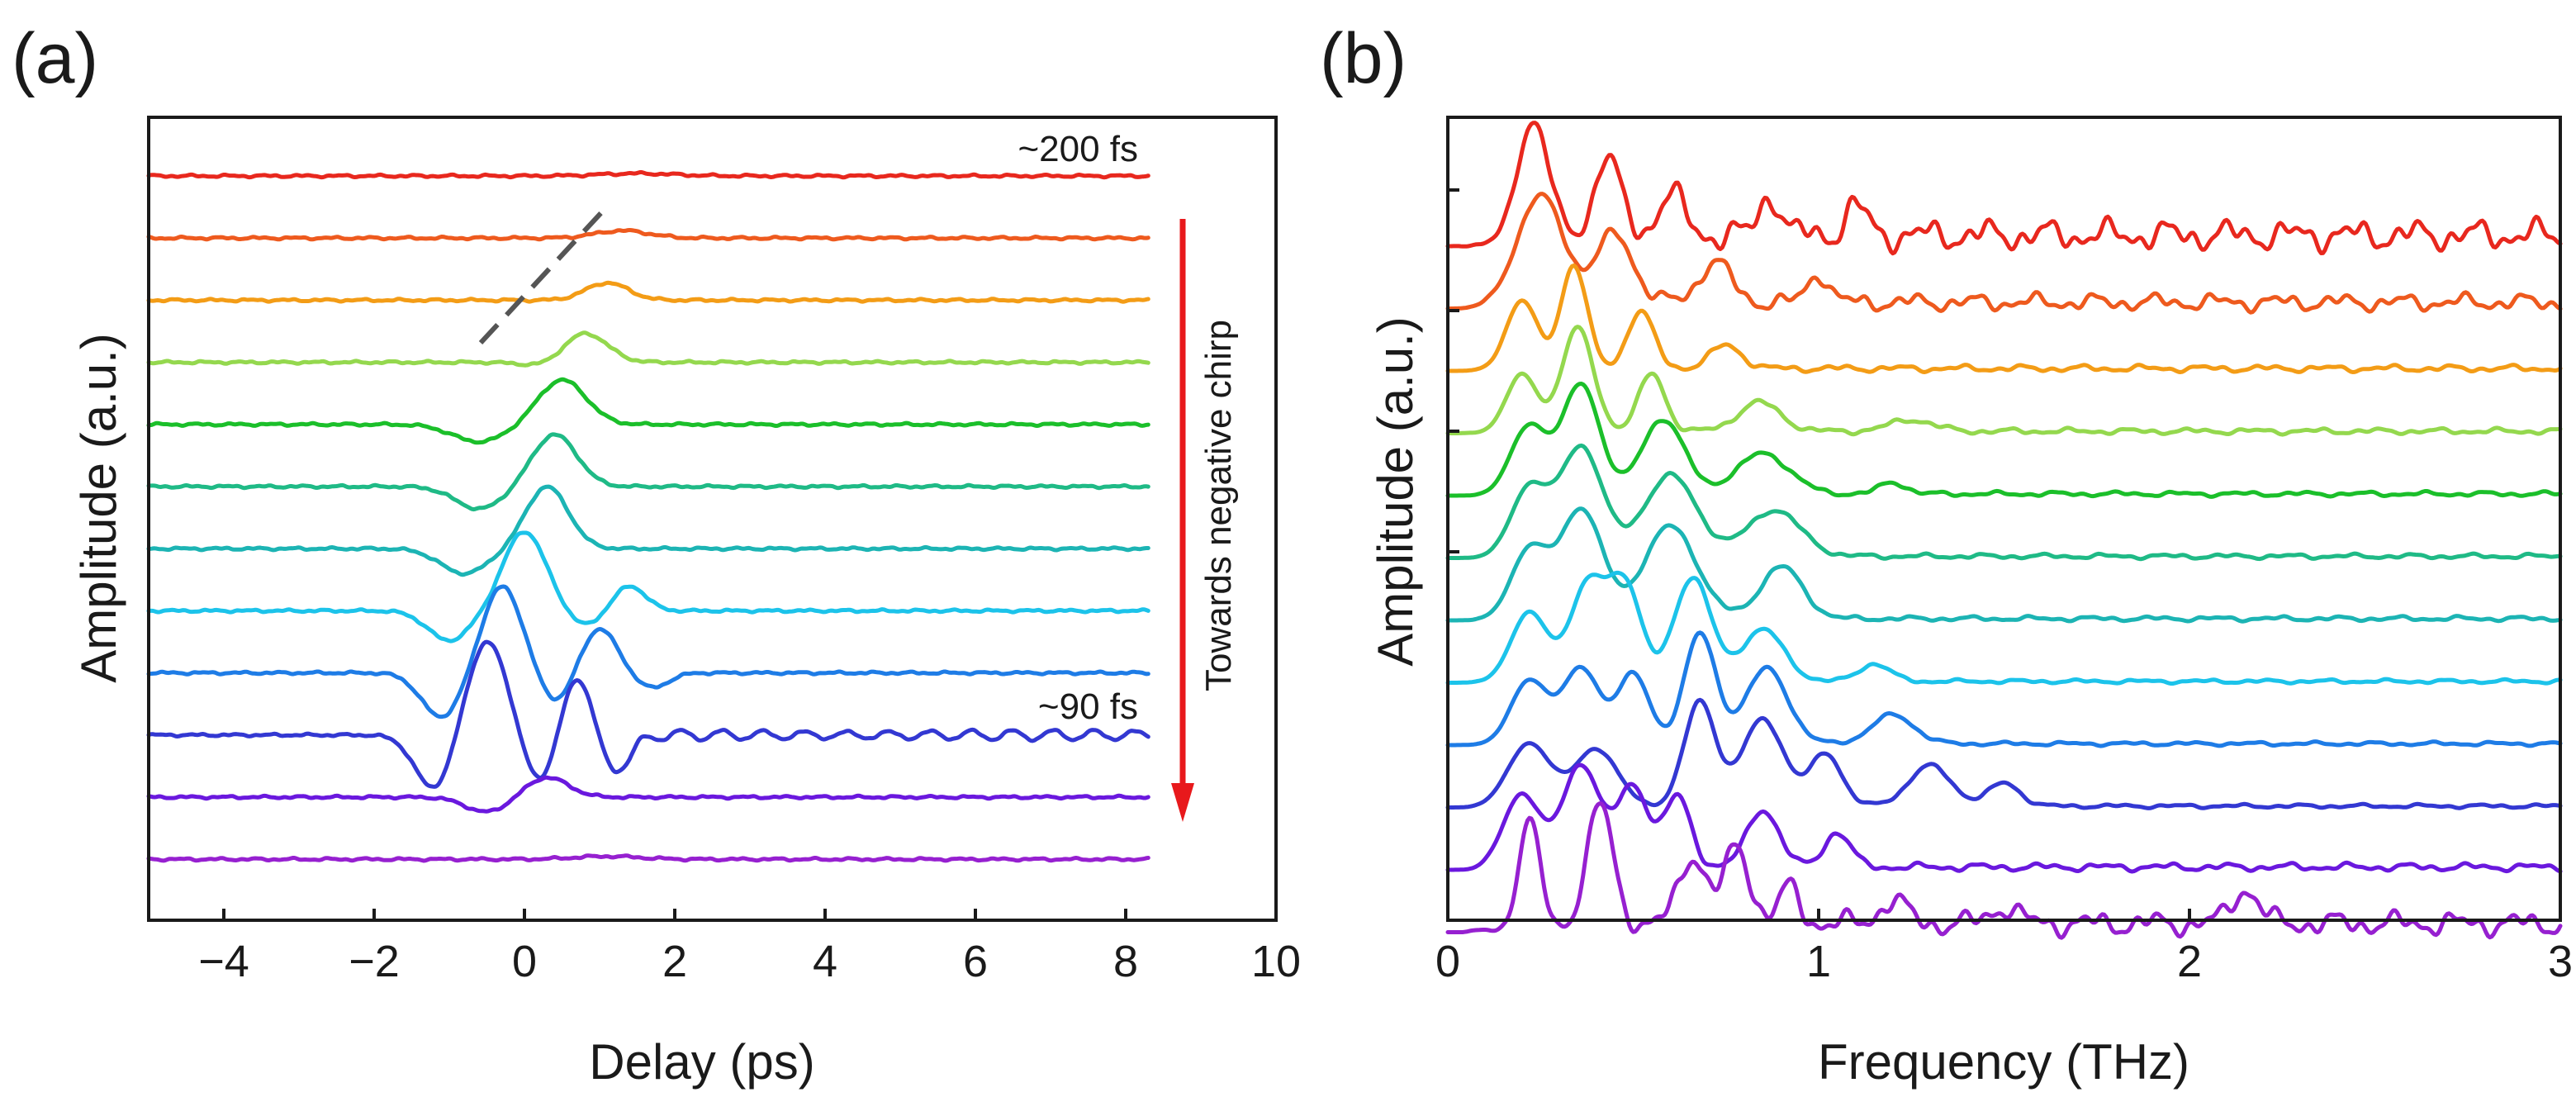 This screenshot has height=1097, width=2576. I want to click on x-tick-label: 10, so click(1276, 961).